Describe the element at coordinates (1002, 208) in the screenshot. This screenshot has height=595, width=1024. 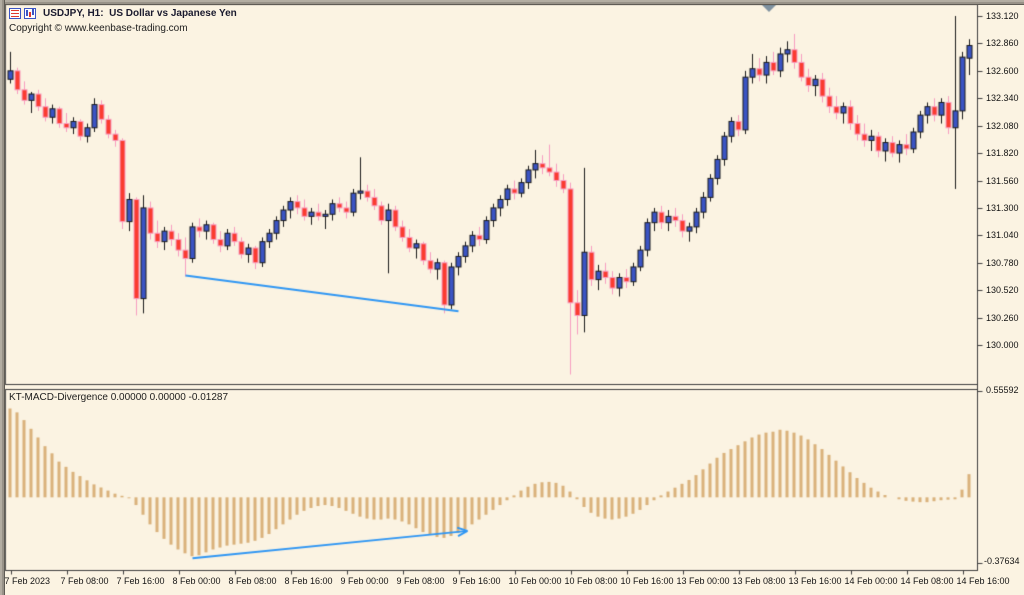
I see `price-tick-label: 131.300` at that location.